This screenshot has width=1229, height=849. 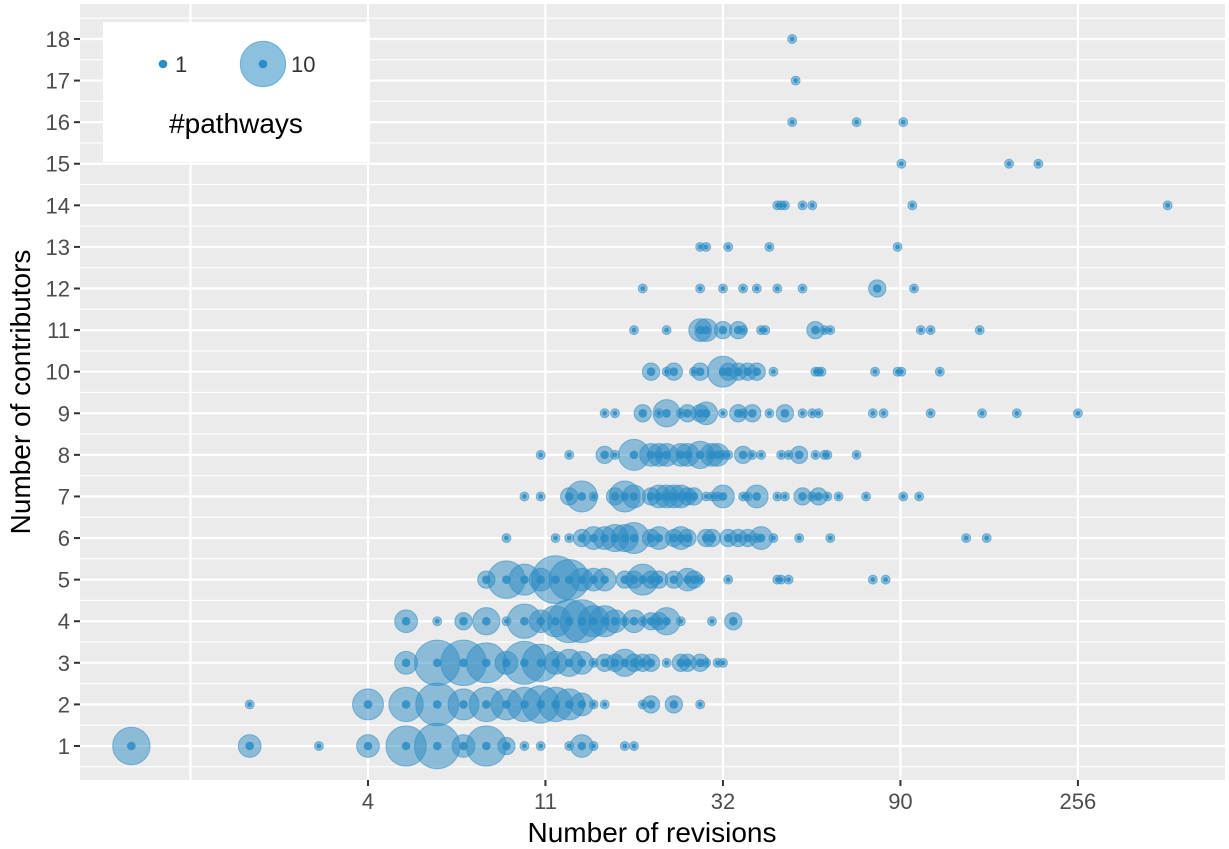 What do you see at coordinates (236, 123) in the screenshot?
I see `legend-title: #pathways` at bounding box center [236, 123].